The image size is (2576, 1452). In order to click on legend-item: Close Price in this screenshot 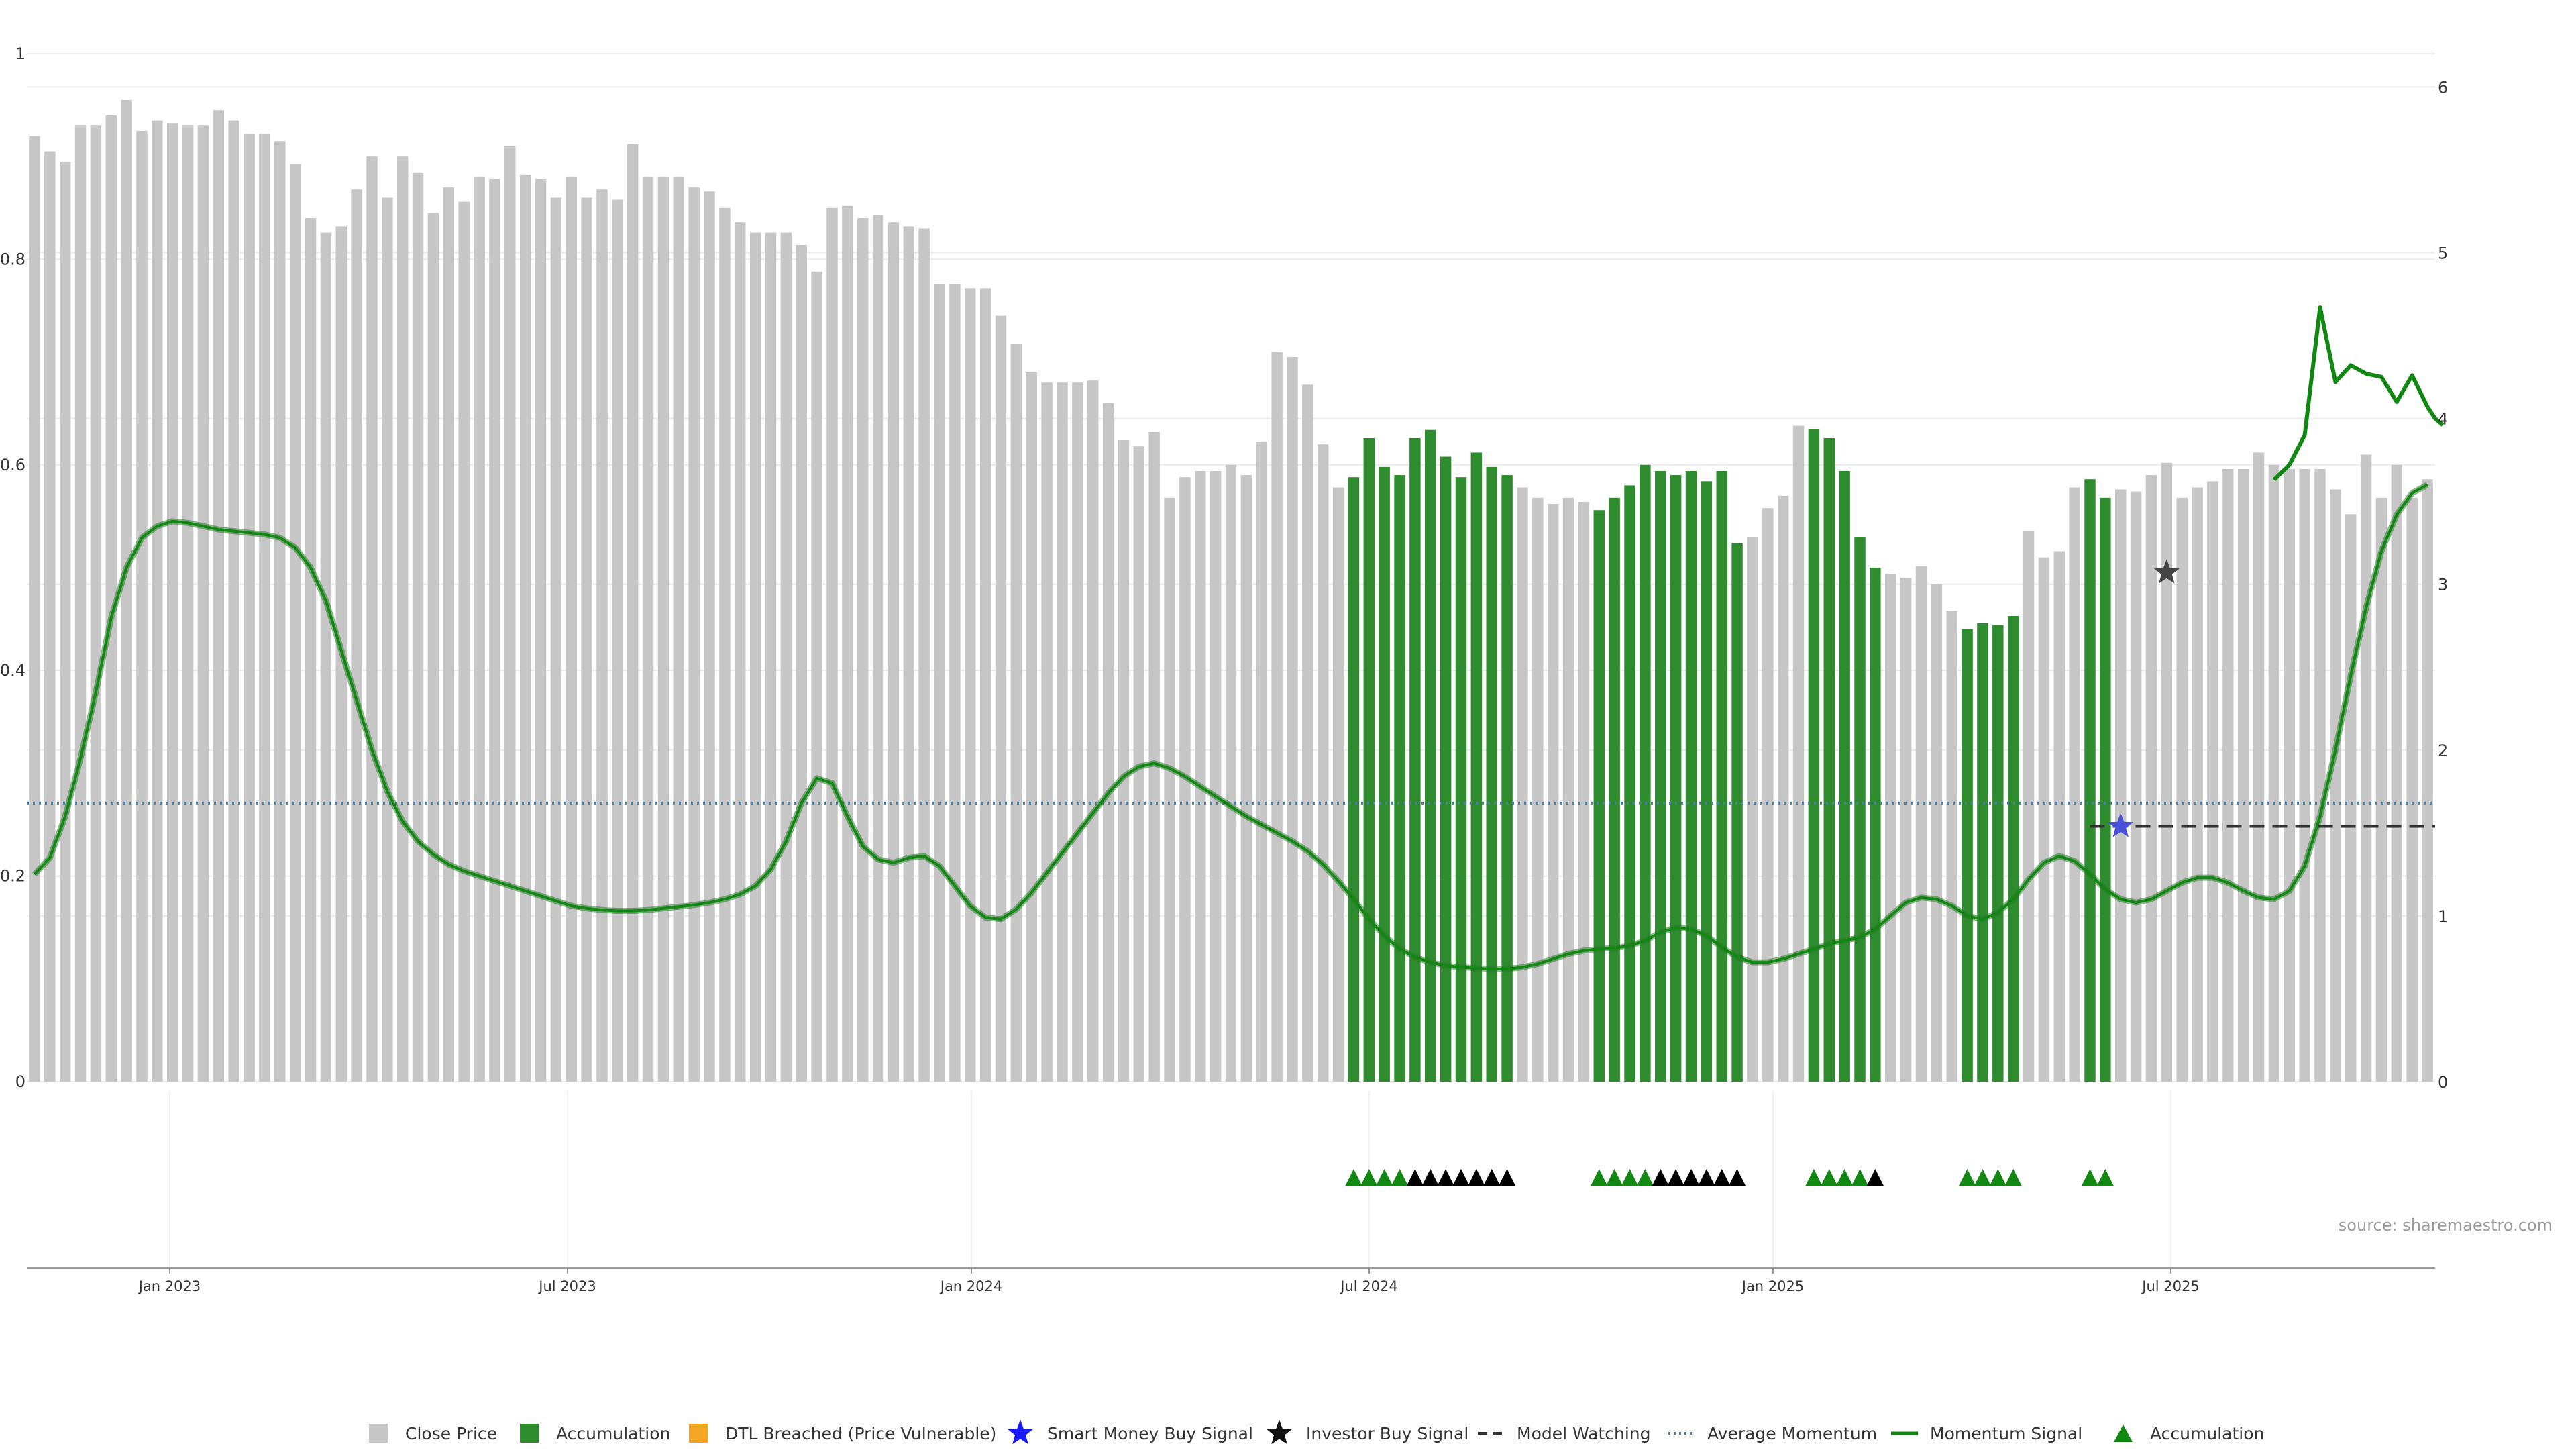, I will do `click(433, 1434)`.